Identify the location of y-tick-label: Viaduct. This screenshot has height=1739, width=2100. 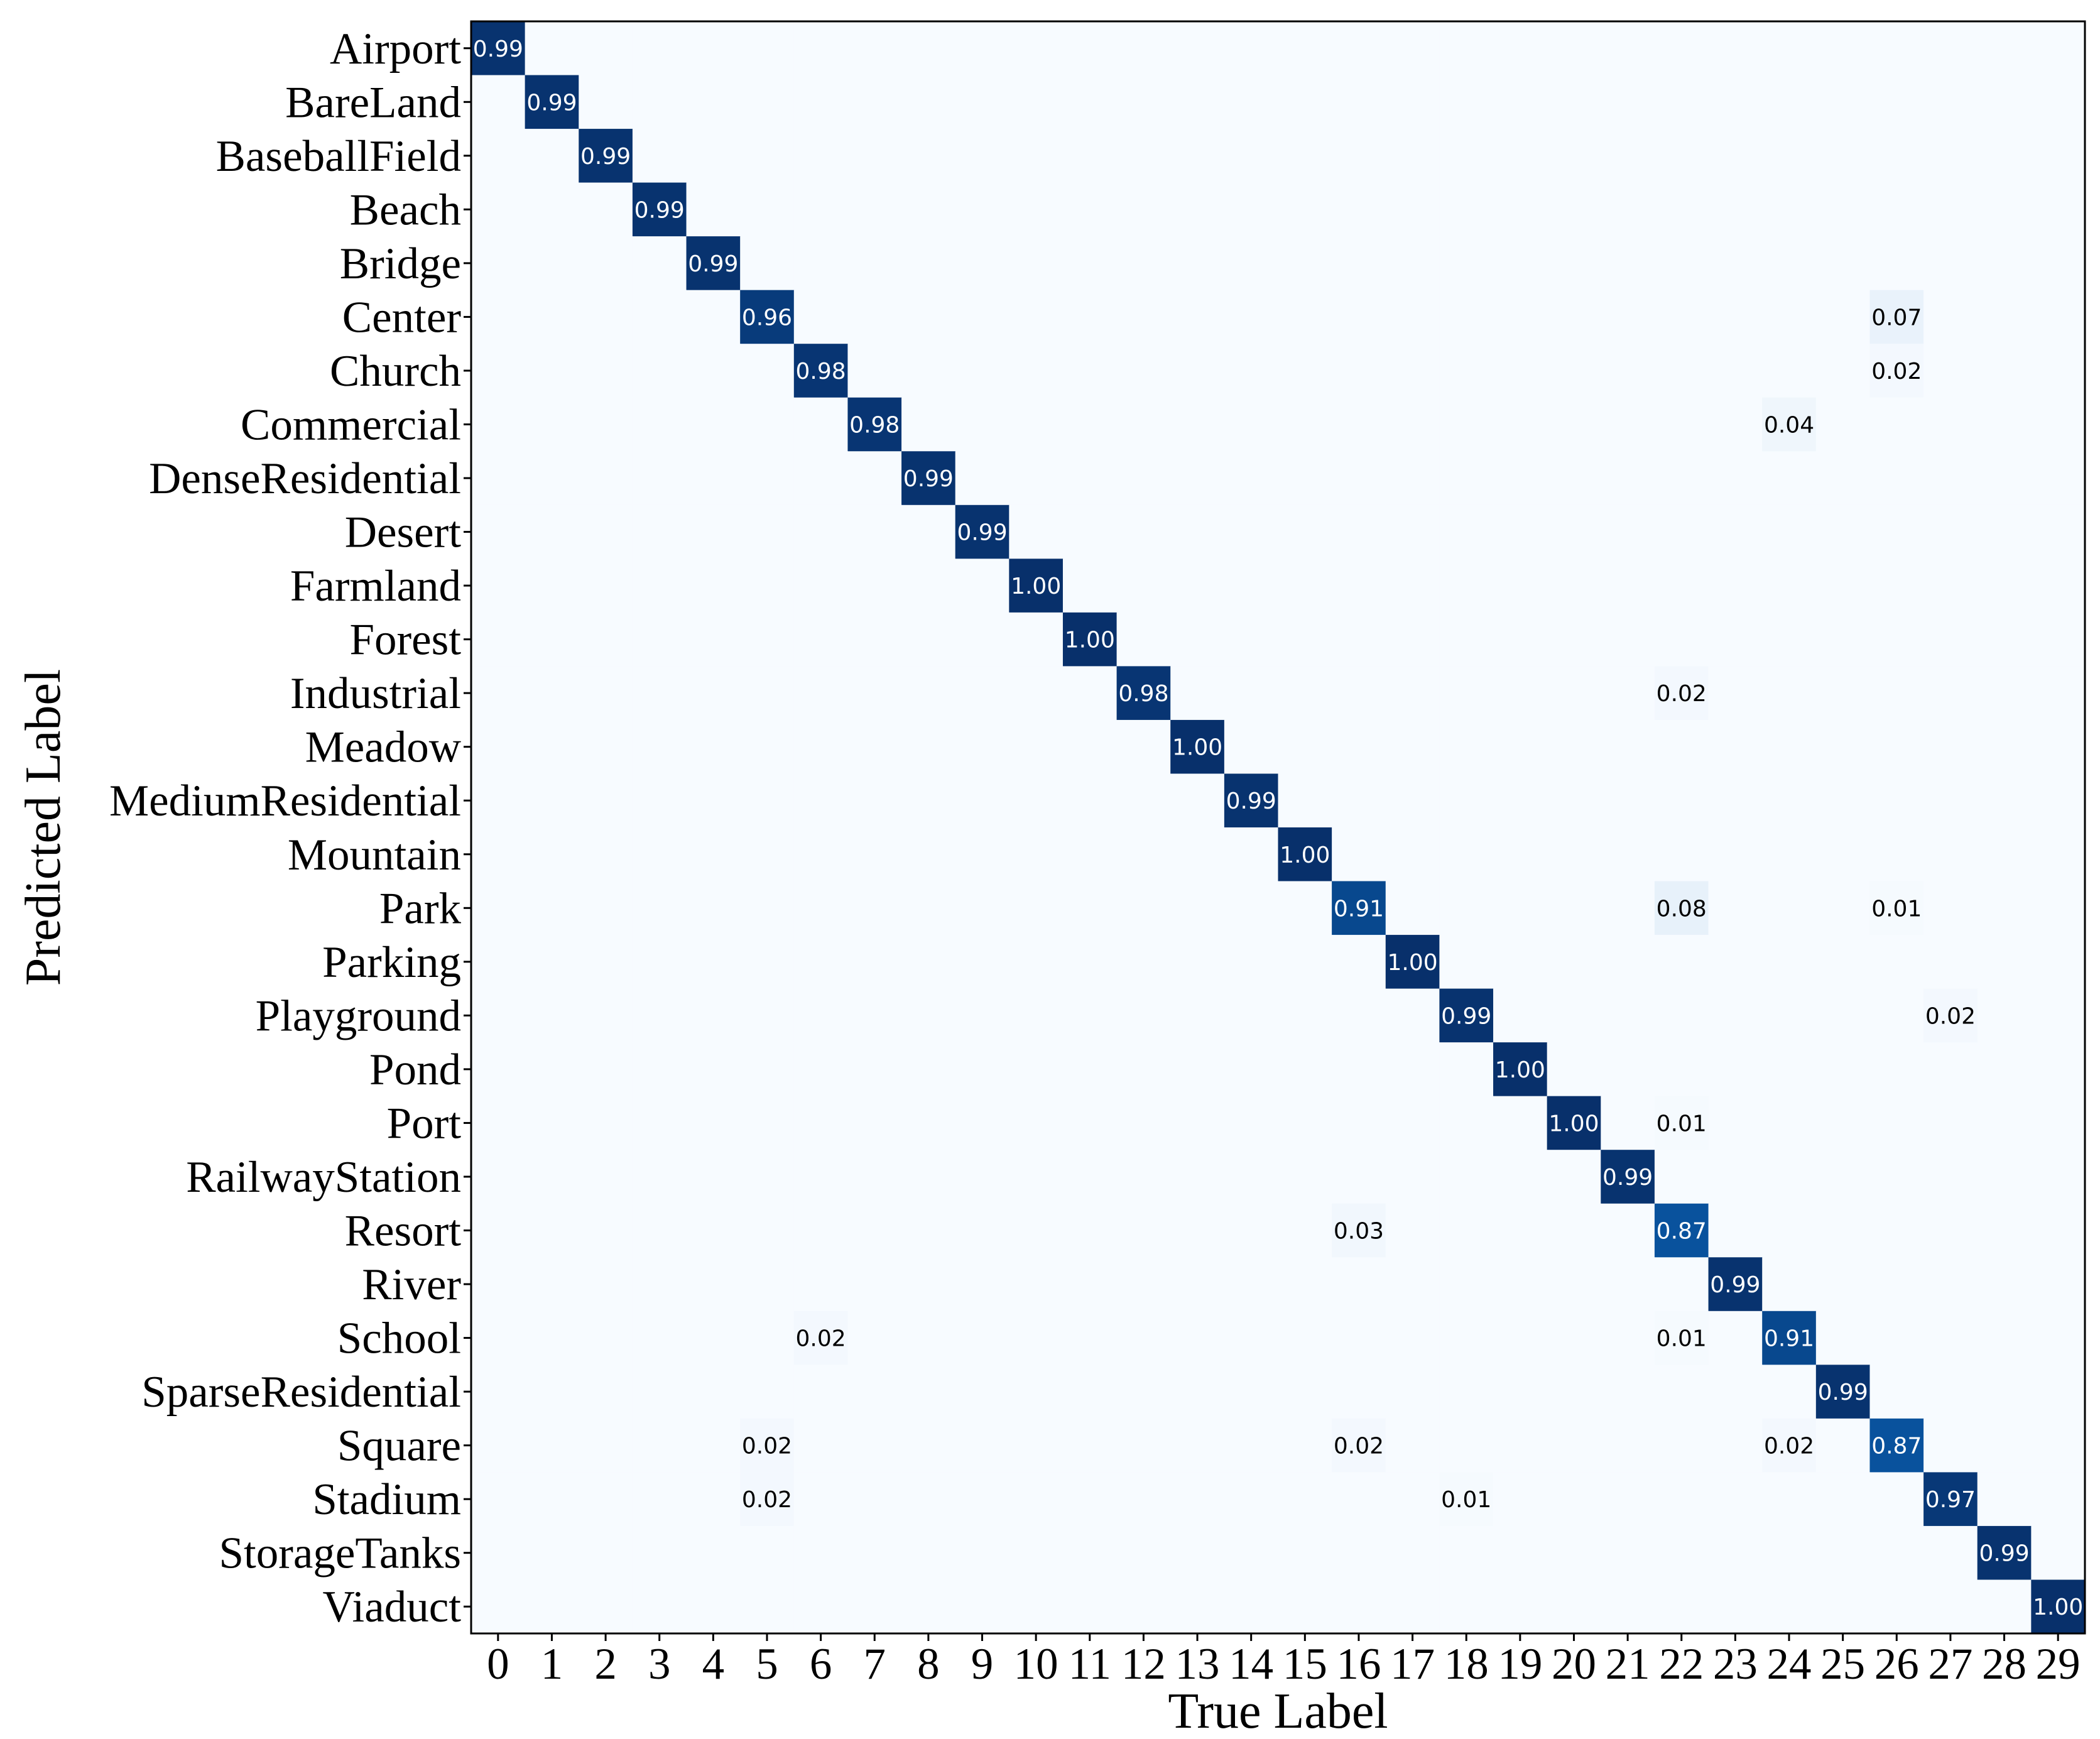
(392, 1607).